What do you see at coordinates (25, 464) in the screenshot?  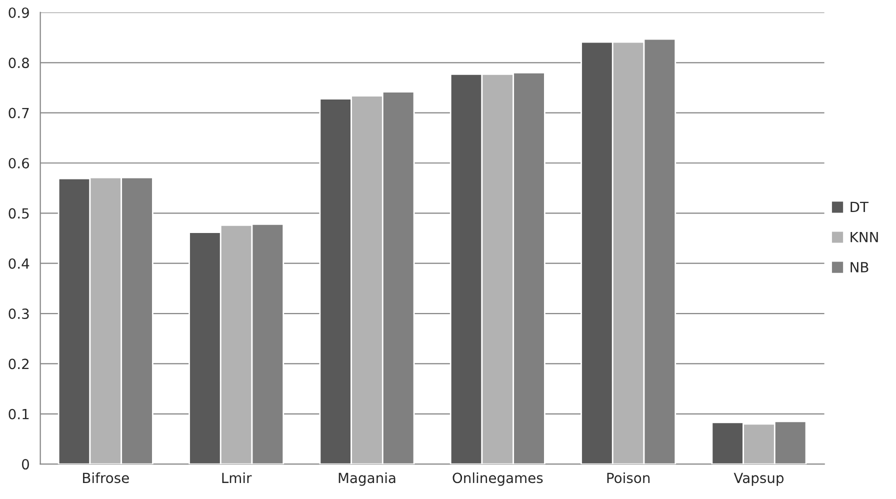 I see `y-tick-label: 0` at bounding box center [25, 464].